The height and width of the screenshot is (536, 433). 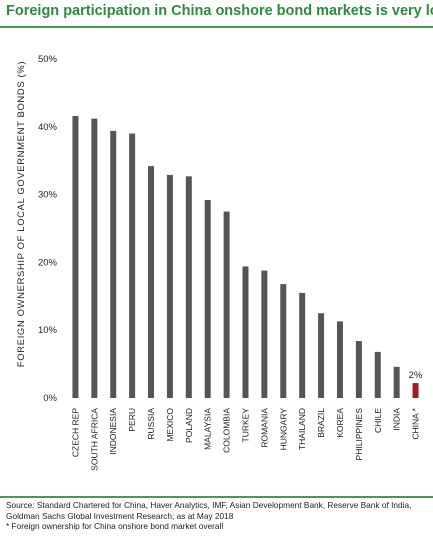 I want to click on x-tick-label: BRAZIL, so click(x=321, y=423).